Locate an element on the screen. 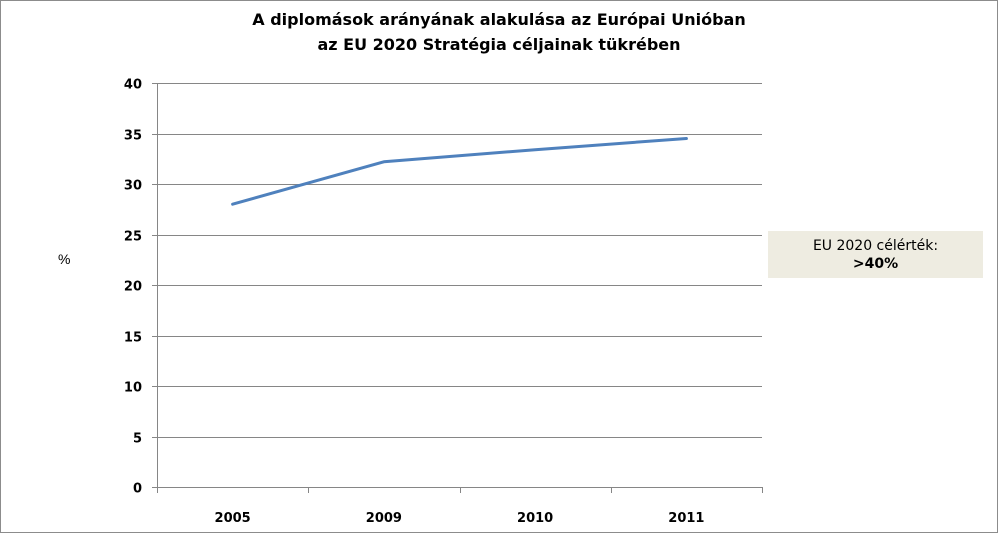 The image size is (998, 533). chart-title-line-2: az EU 2020 Stratégia céljainak tükrében is located at coordinates (499, 44).